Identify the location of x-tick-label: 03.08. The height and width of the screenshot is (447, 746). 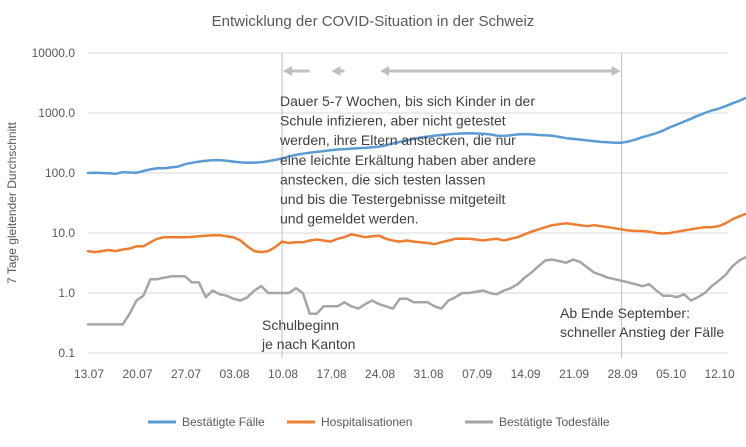
(235, 374).